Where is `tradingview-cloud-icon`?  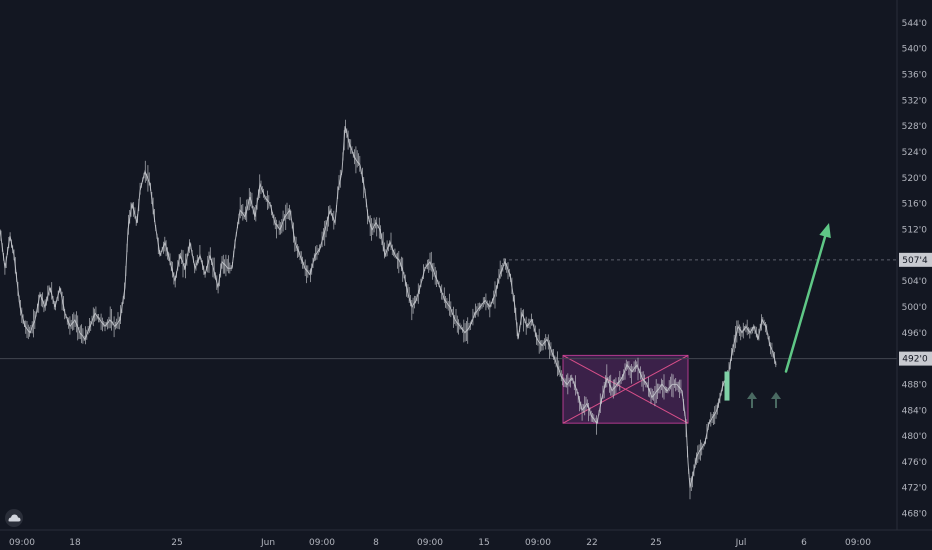
tradingview-cloud-icon is located at coordinates (14, 518).